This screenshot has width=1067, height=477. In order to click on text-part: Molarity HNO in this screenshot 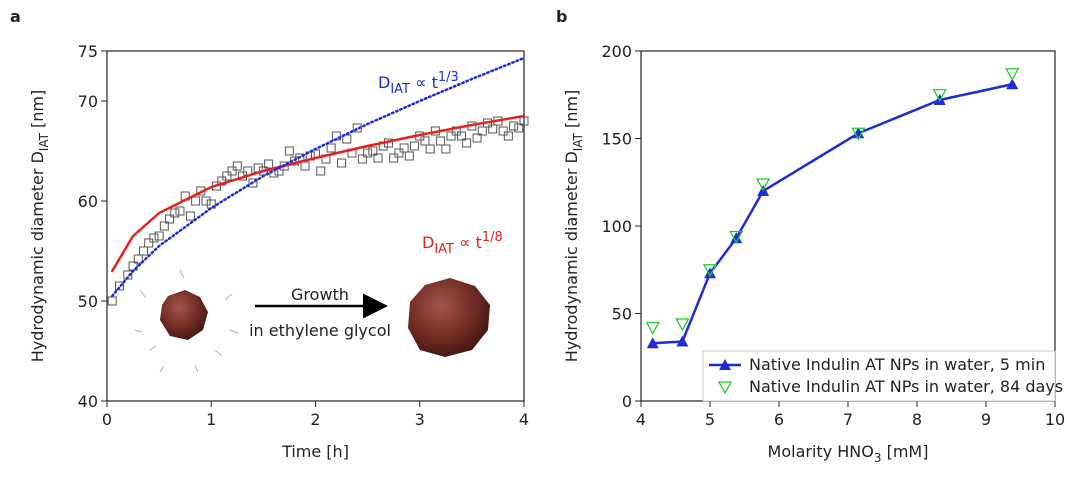, I will do `click(821, 451)`.